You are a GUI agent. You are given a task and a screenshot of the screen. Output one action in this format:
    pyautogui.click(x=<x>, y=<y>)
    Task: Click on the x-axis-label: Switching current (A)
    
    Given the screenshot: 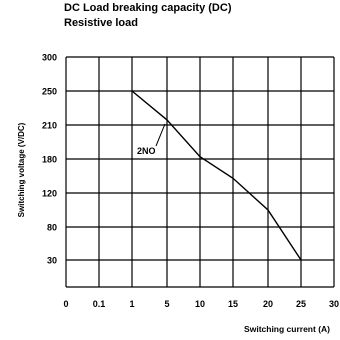 What is the action you would take?
    pyautogui.click(x=287, y=329)
    